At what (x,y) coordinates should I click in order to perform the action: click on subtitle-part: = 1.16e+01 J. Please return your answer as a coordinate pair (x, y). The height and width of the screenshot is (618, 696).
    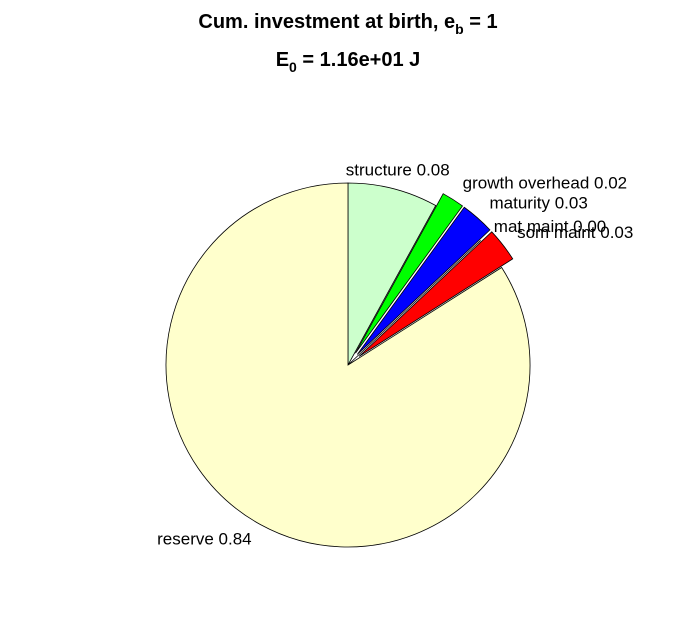
    Looking at the image, I should click on (358, 60).